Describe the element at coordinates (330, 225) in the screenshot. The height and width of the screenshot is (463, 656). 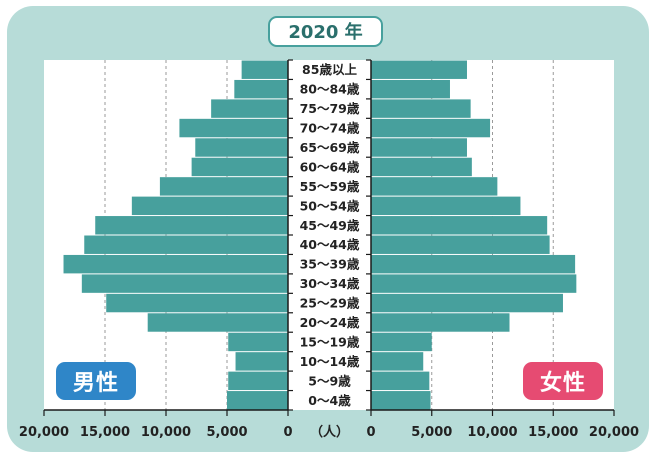
I see `age-group-label: 45〜49歳` at that location.